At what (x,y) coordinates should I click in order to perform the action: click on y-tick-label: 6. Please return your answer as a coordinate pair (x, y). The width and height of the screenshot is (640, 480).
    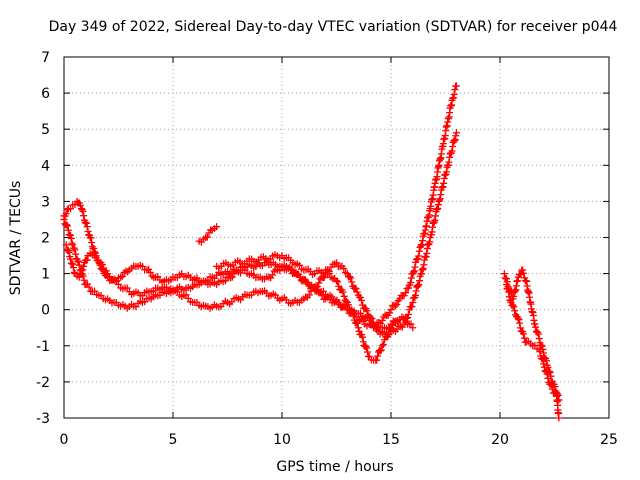
    Looking at the image, I should click on (45, 94).